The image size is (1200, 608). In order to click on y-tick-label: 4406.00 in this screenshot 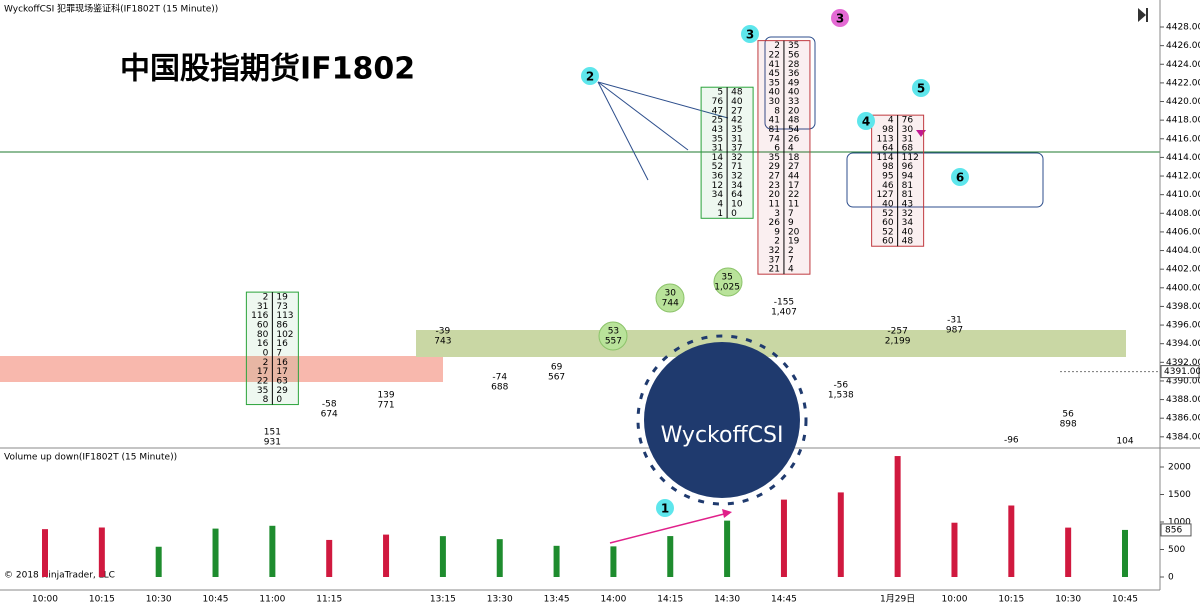, I will do `click(1183, 232)`.